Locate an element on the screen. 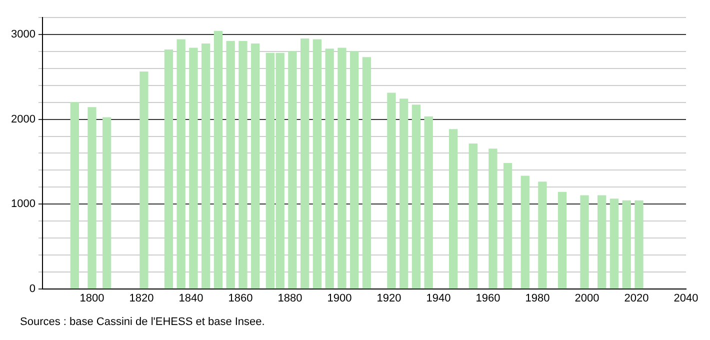 This screenshot has height=340, width=710. x-tick-label: 1880 is located at coordinates (290, 298).